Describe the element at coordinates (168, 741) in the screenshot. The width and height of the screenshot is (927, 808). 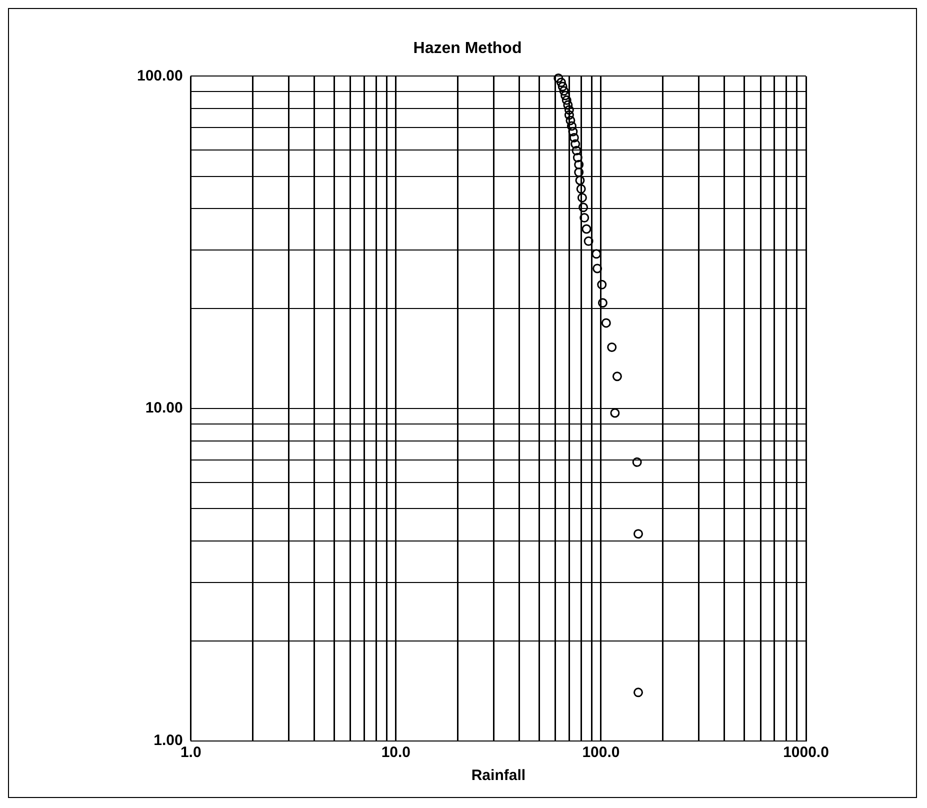
I see `y-tick-label: 1.00` at that location.